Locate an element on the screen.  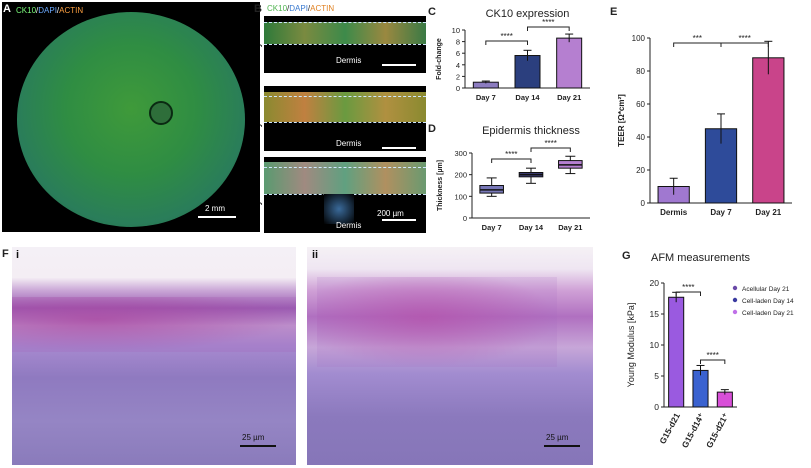
sub-label-ii: ii is located at coordinates (315, 255).